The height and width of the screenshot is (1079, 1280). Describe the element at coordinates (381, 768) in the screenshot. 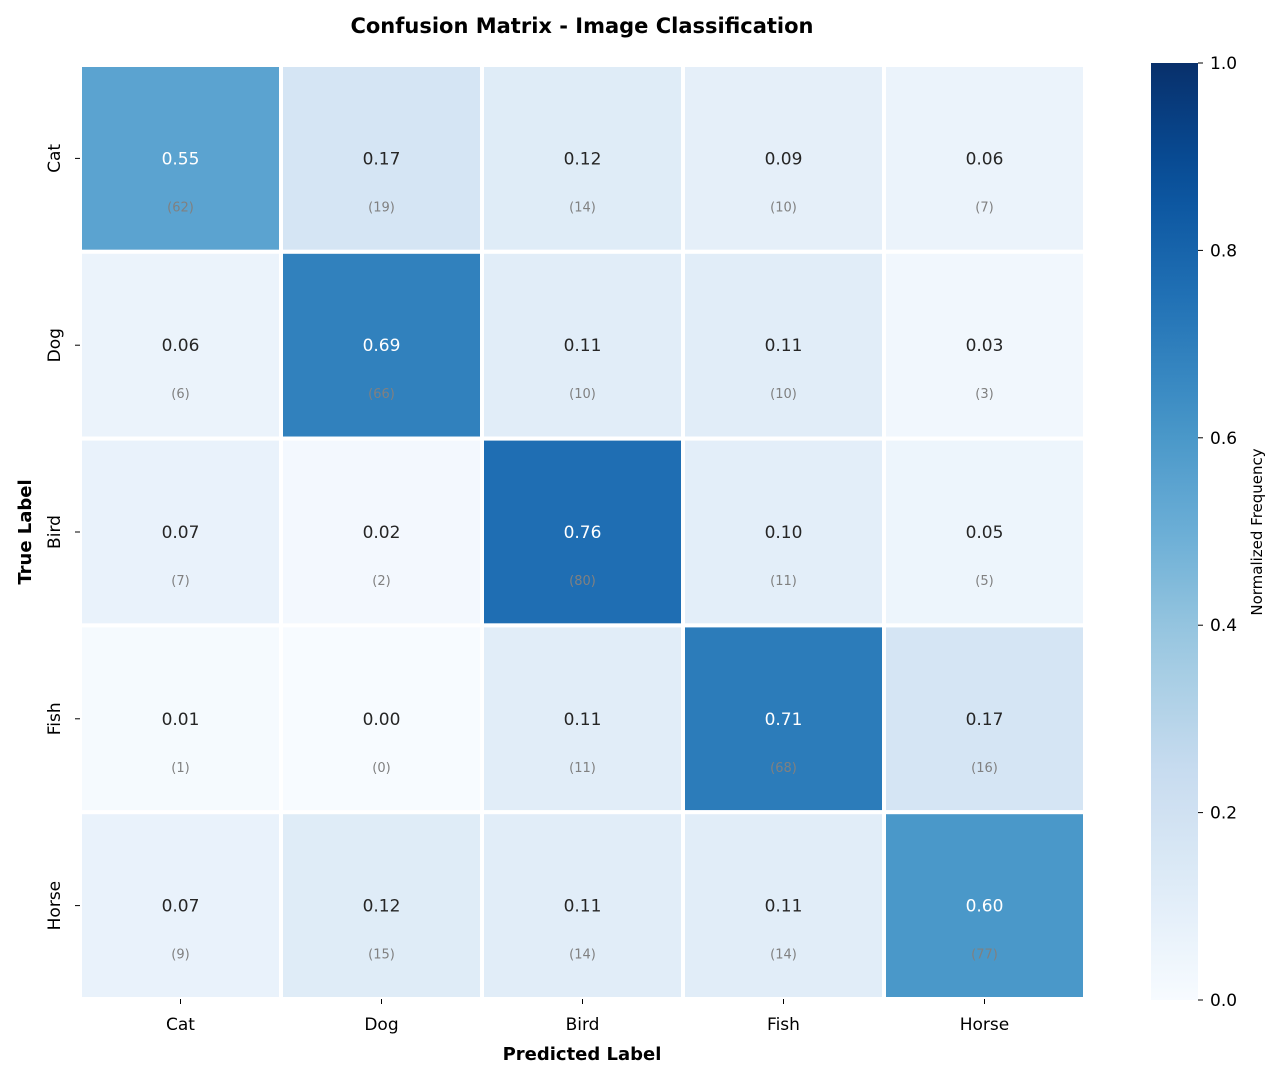

I see `cell-count-label: (0)` at that location.